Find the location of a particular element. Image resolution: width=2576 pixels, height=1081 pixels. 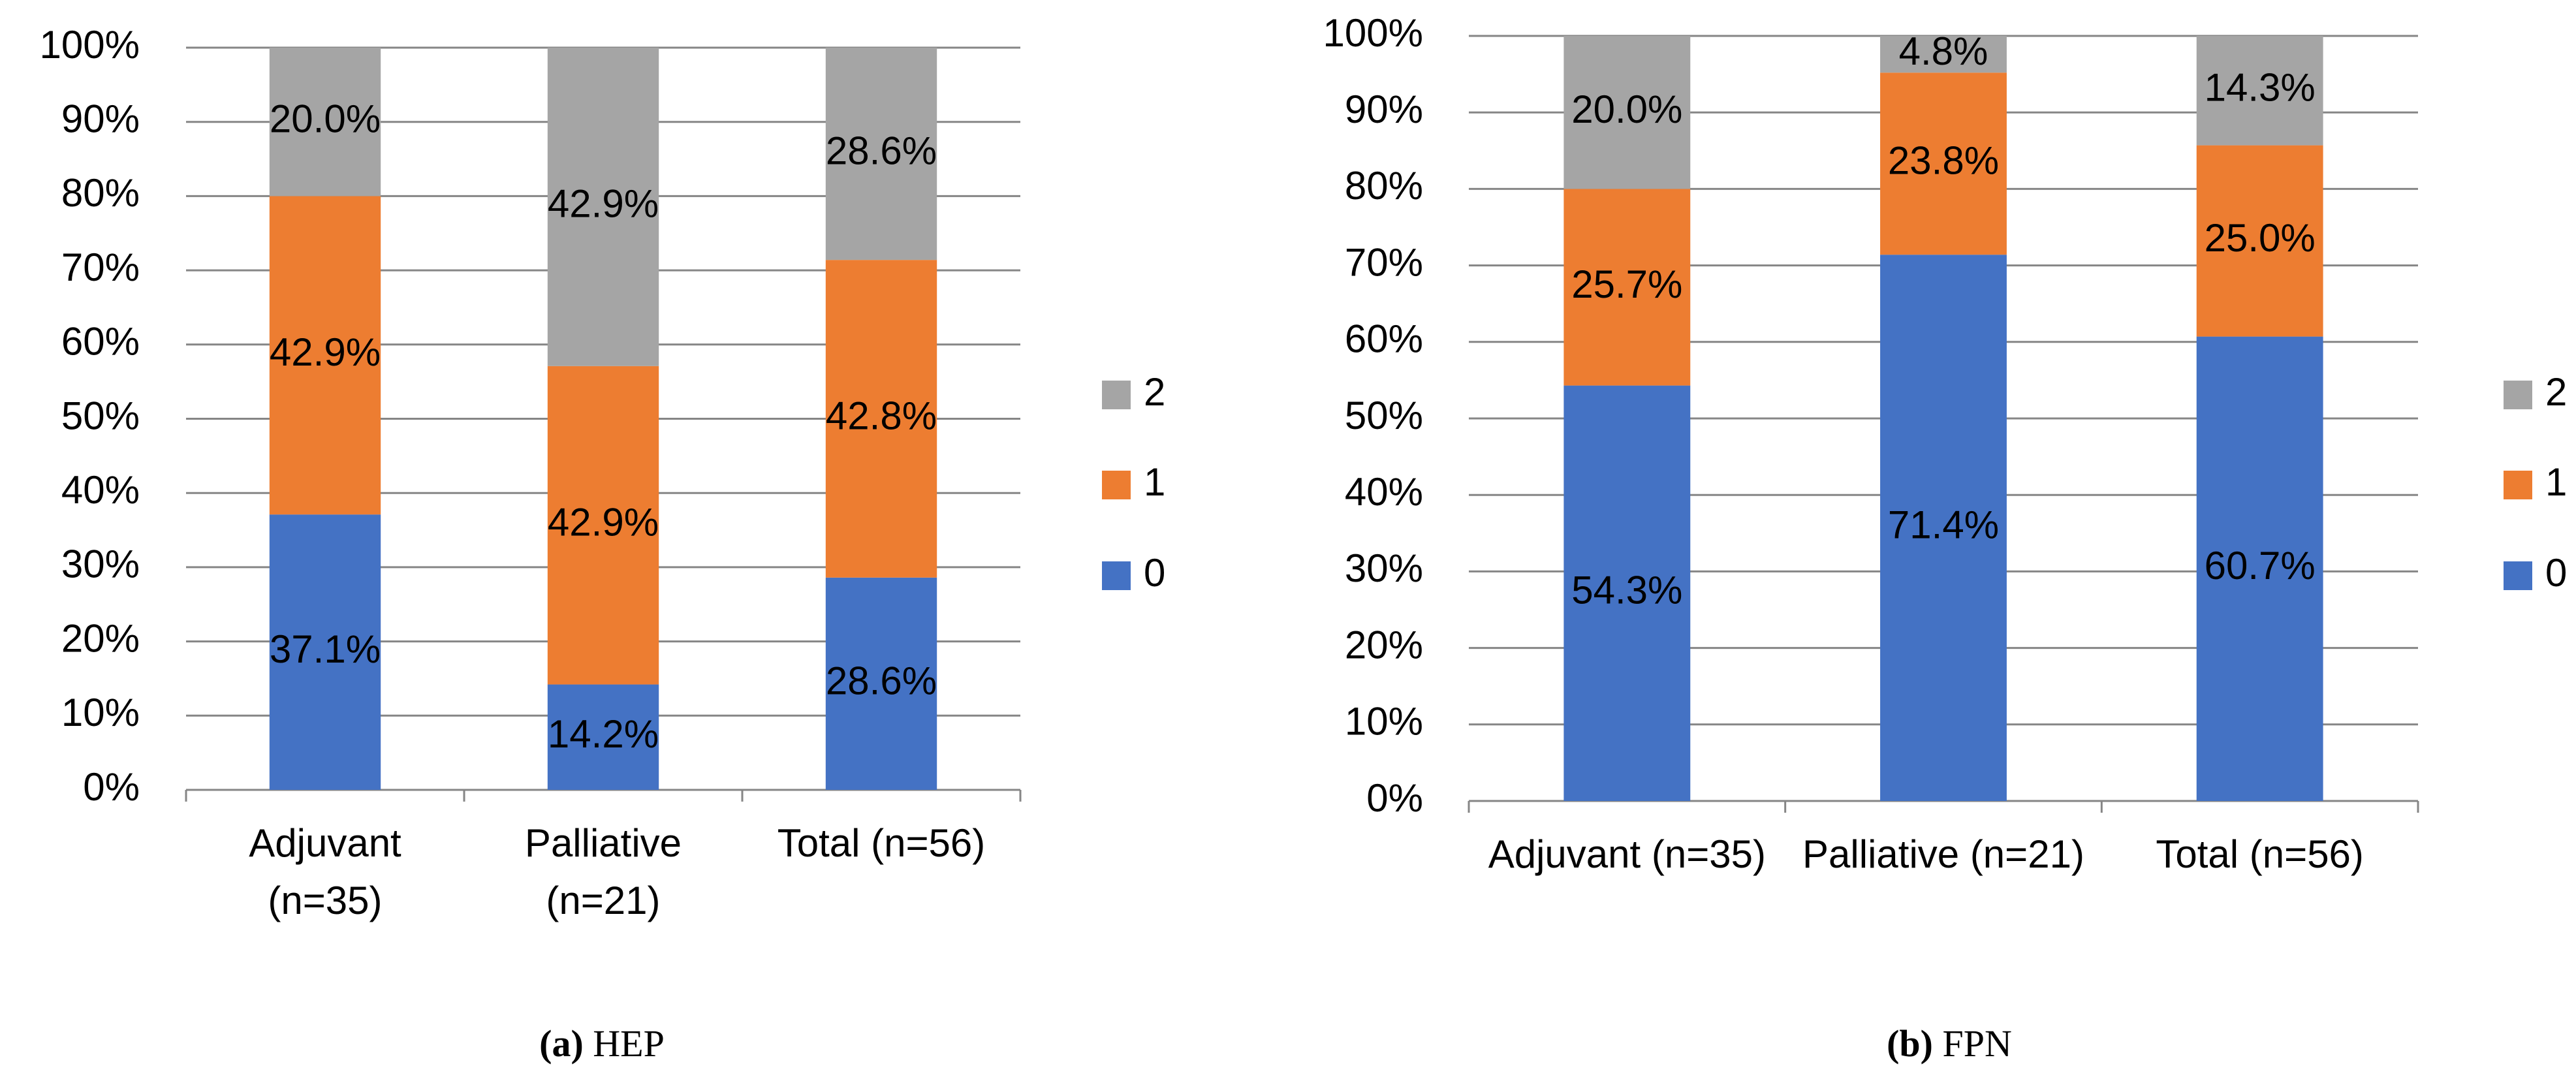

data-label: 14.2% is located at coordinates (603, 734).